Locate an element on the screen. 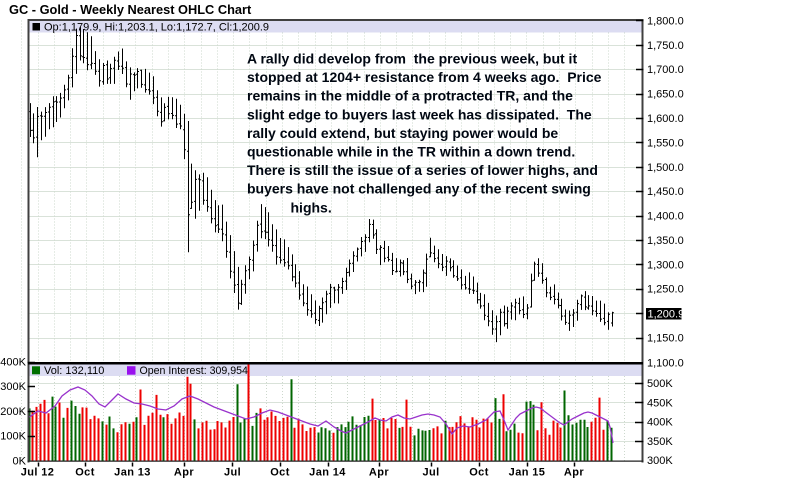 Image resolution: width=800 pixels, height=500 pixels. svg-text: 350K is located at coordinates (660, 442).